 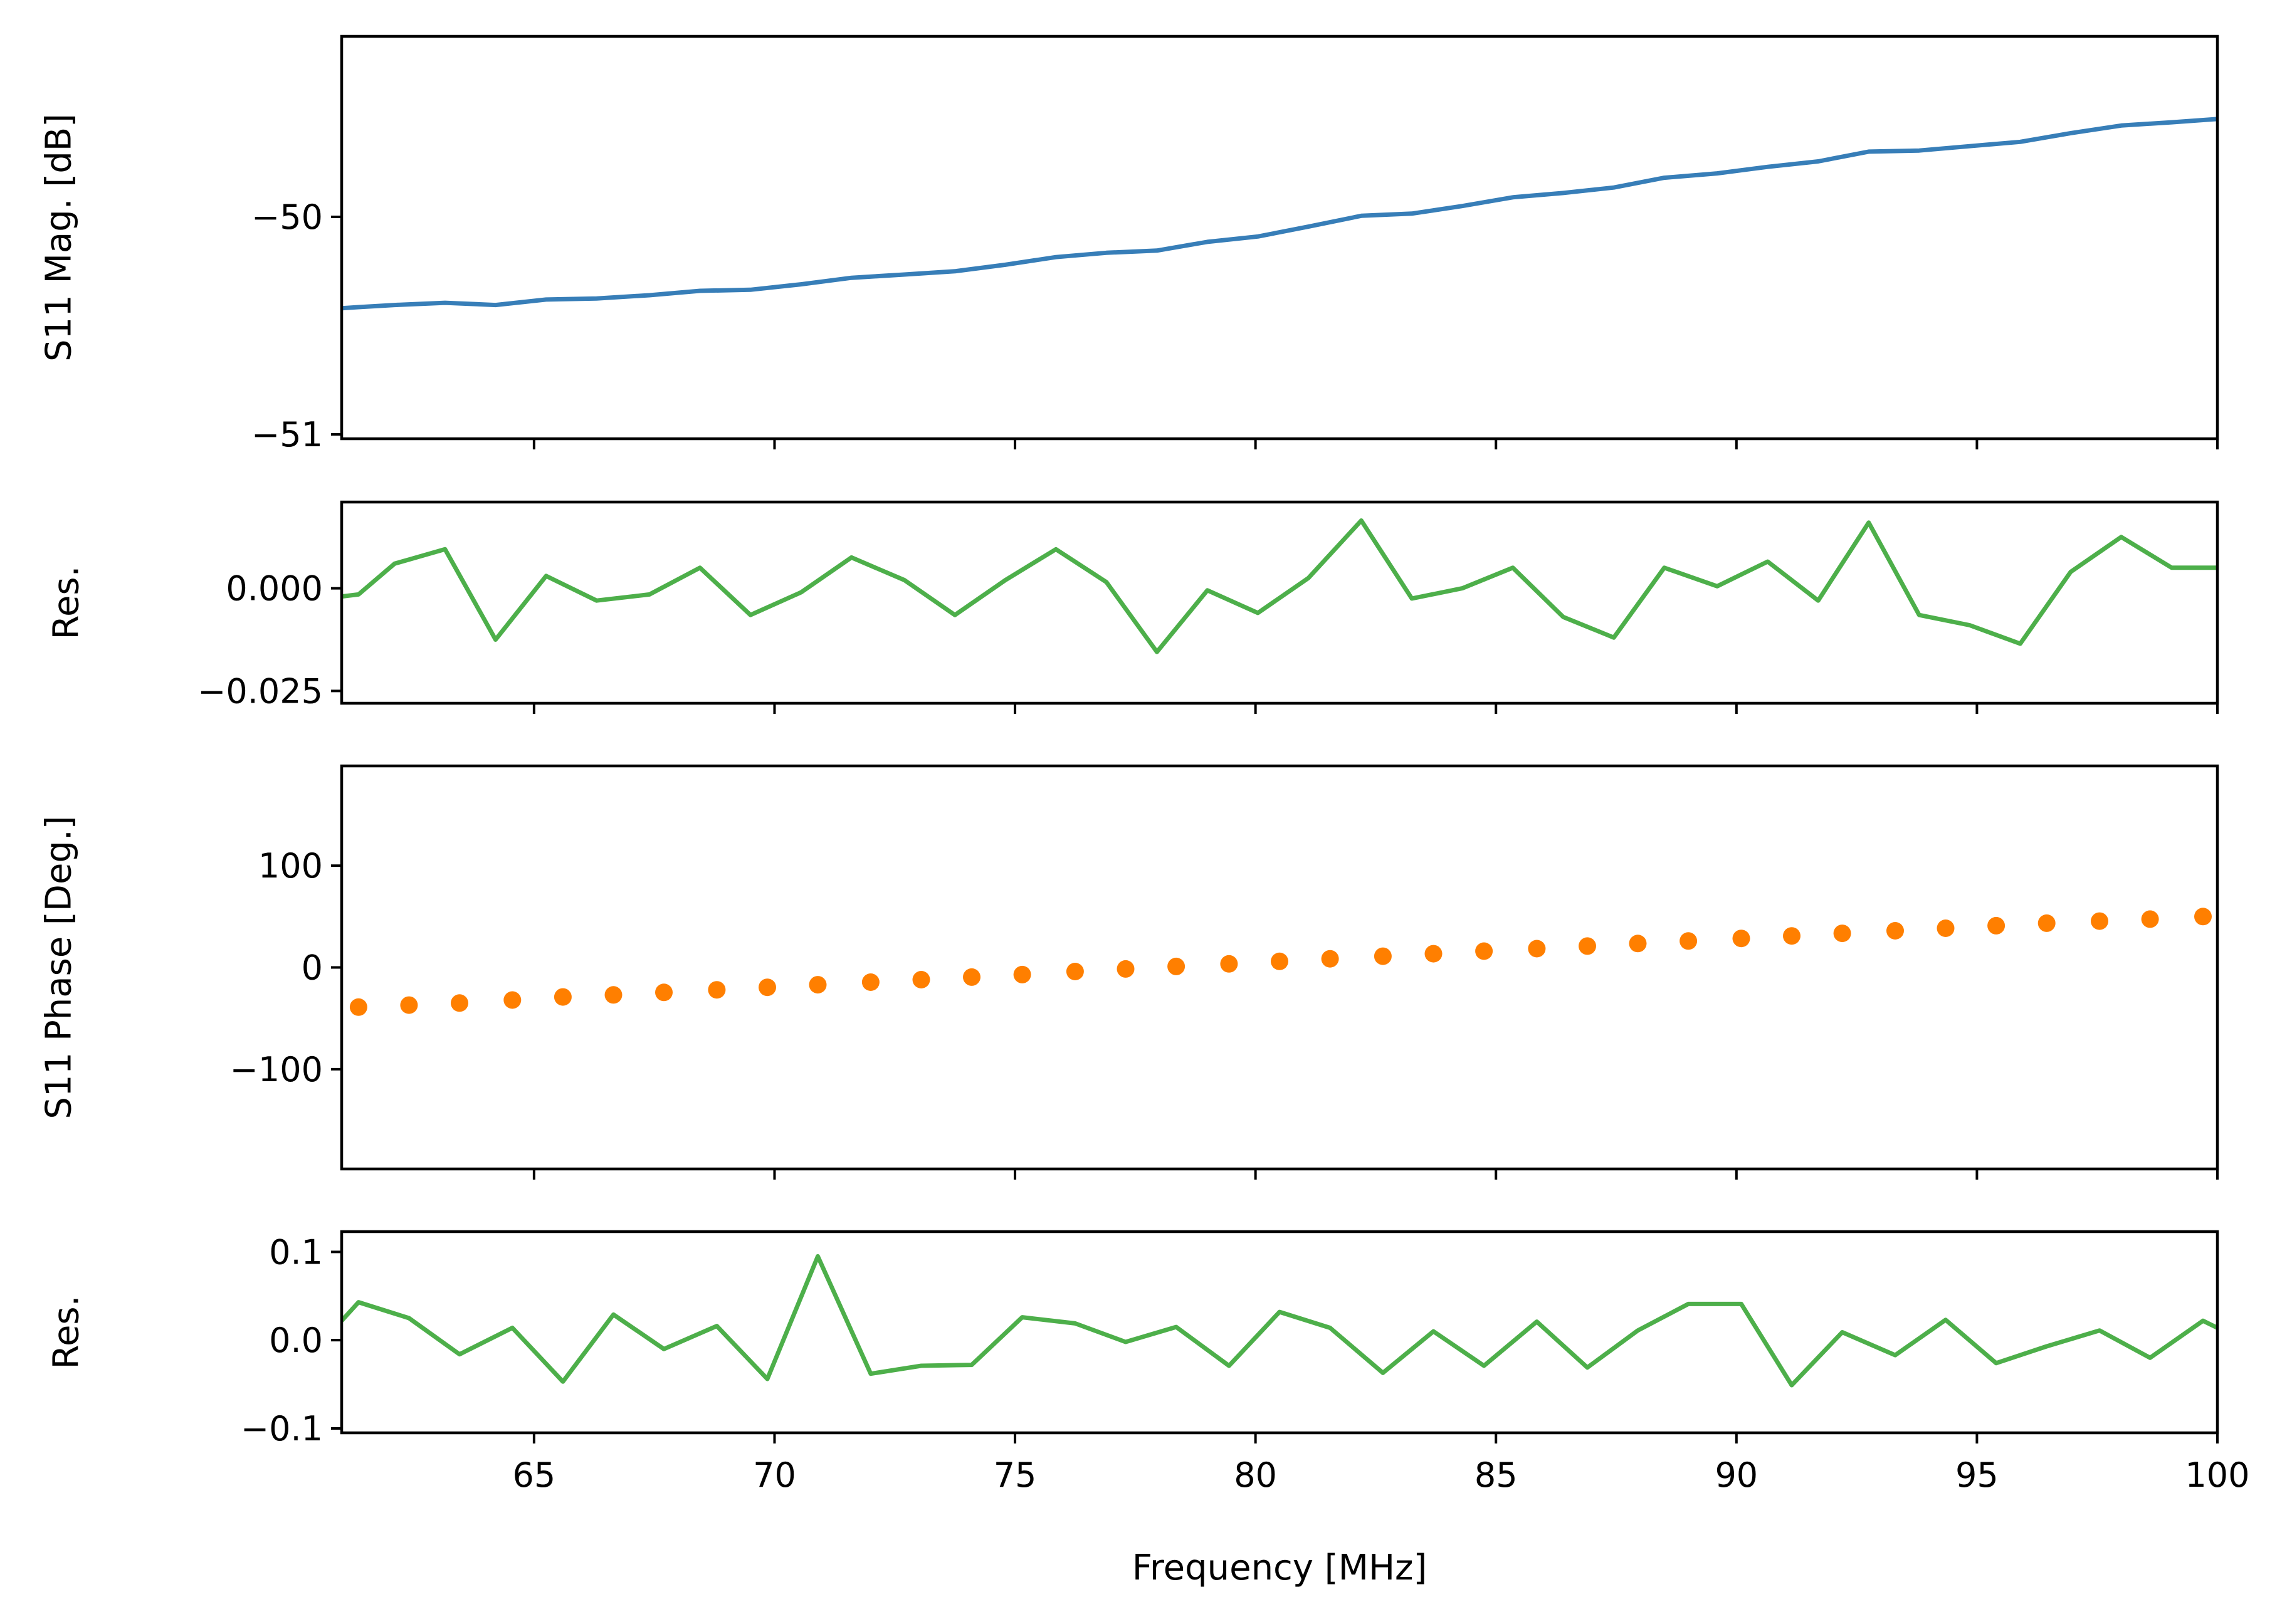 What do you see at coordinates (66, 603) in the screenshot?
I see `panel-magnitude-residual-ylabel: Res.` at bounding box center [66, 603].